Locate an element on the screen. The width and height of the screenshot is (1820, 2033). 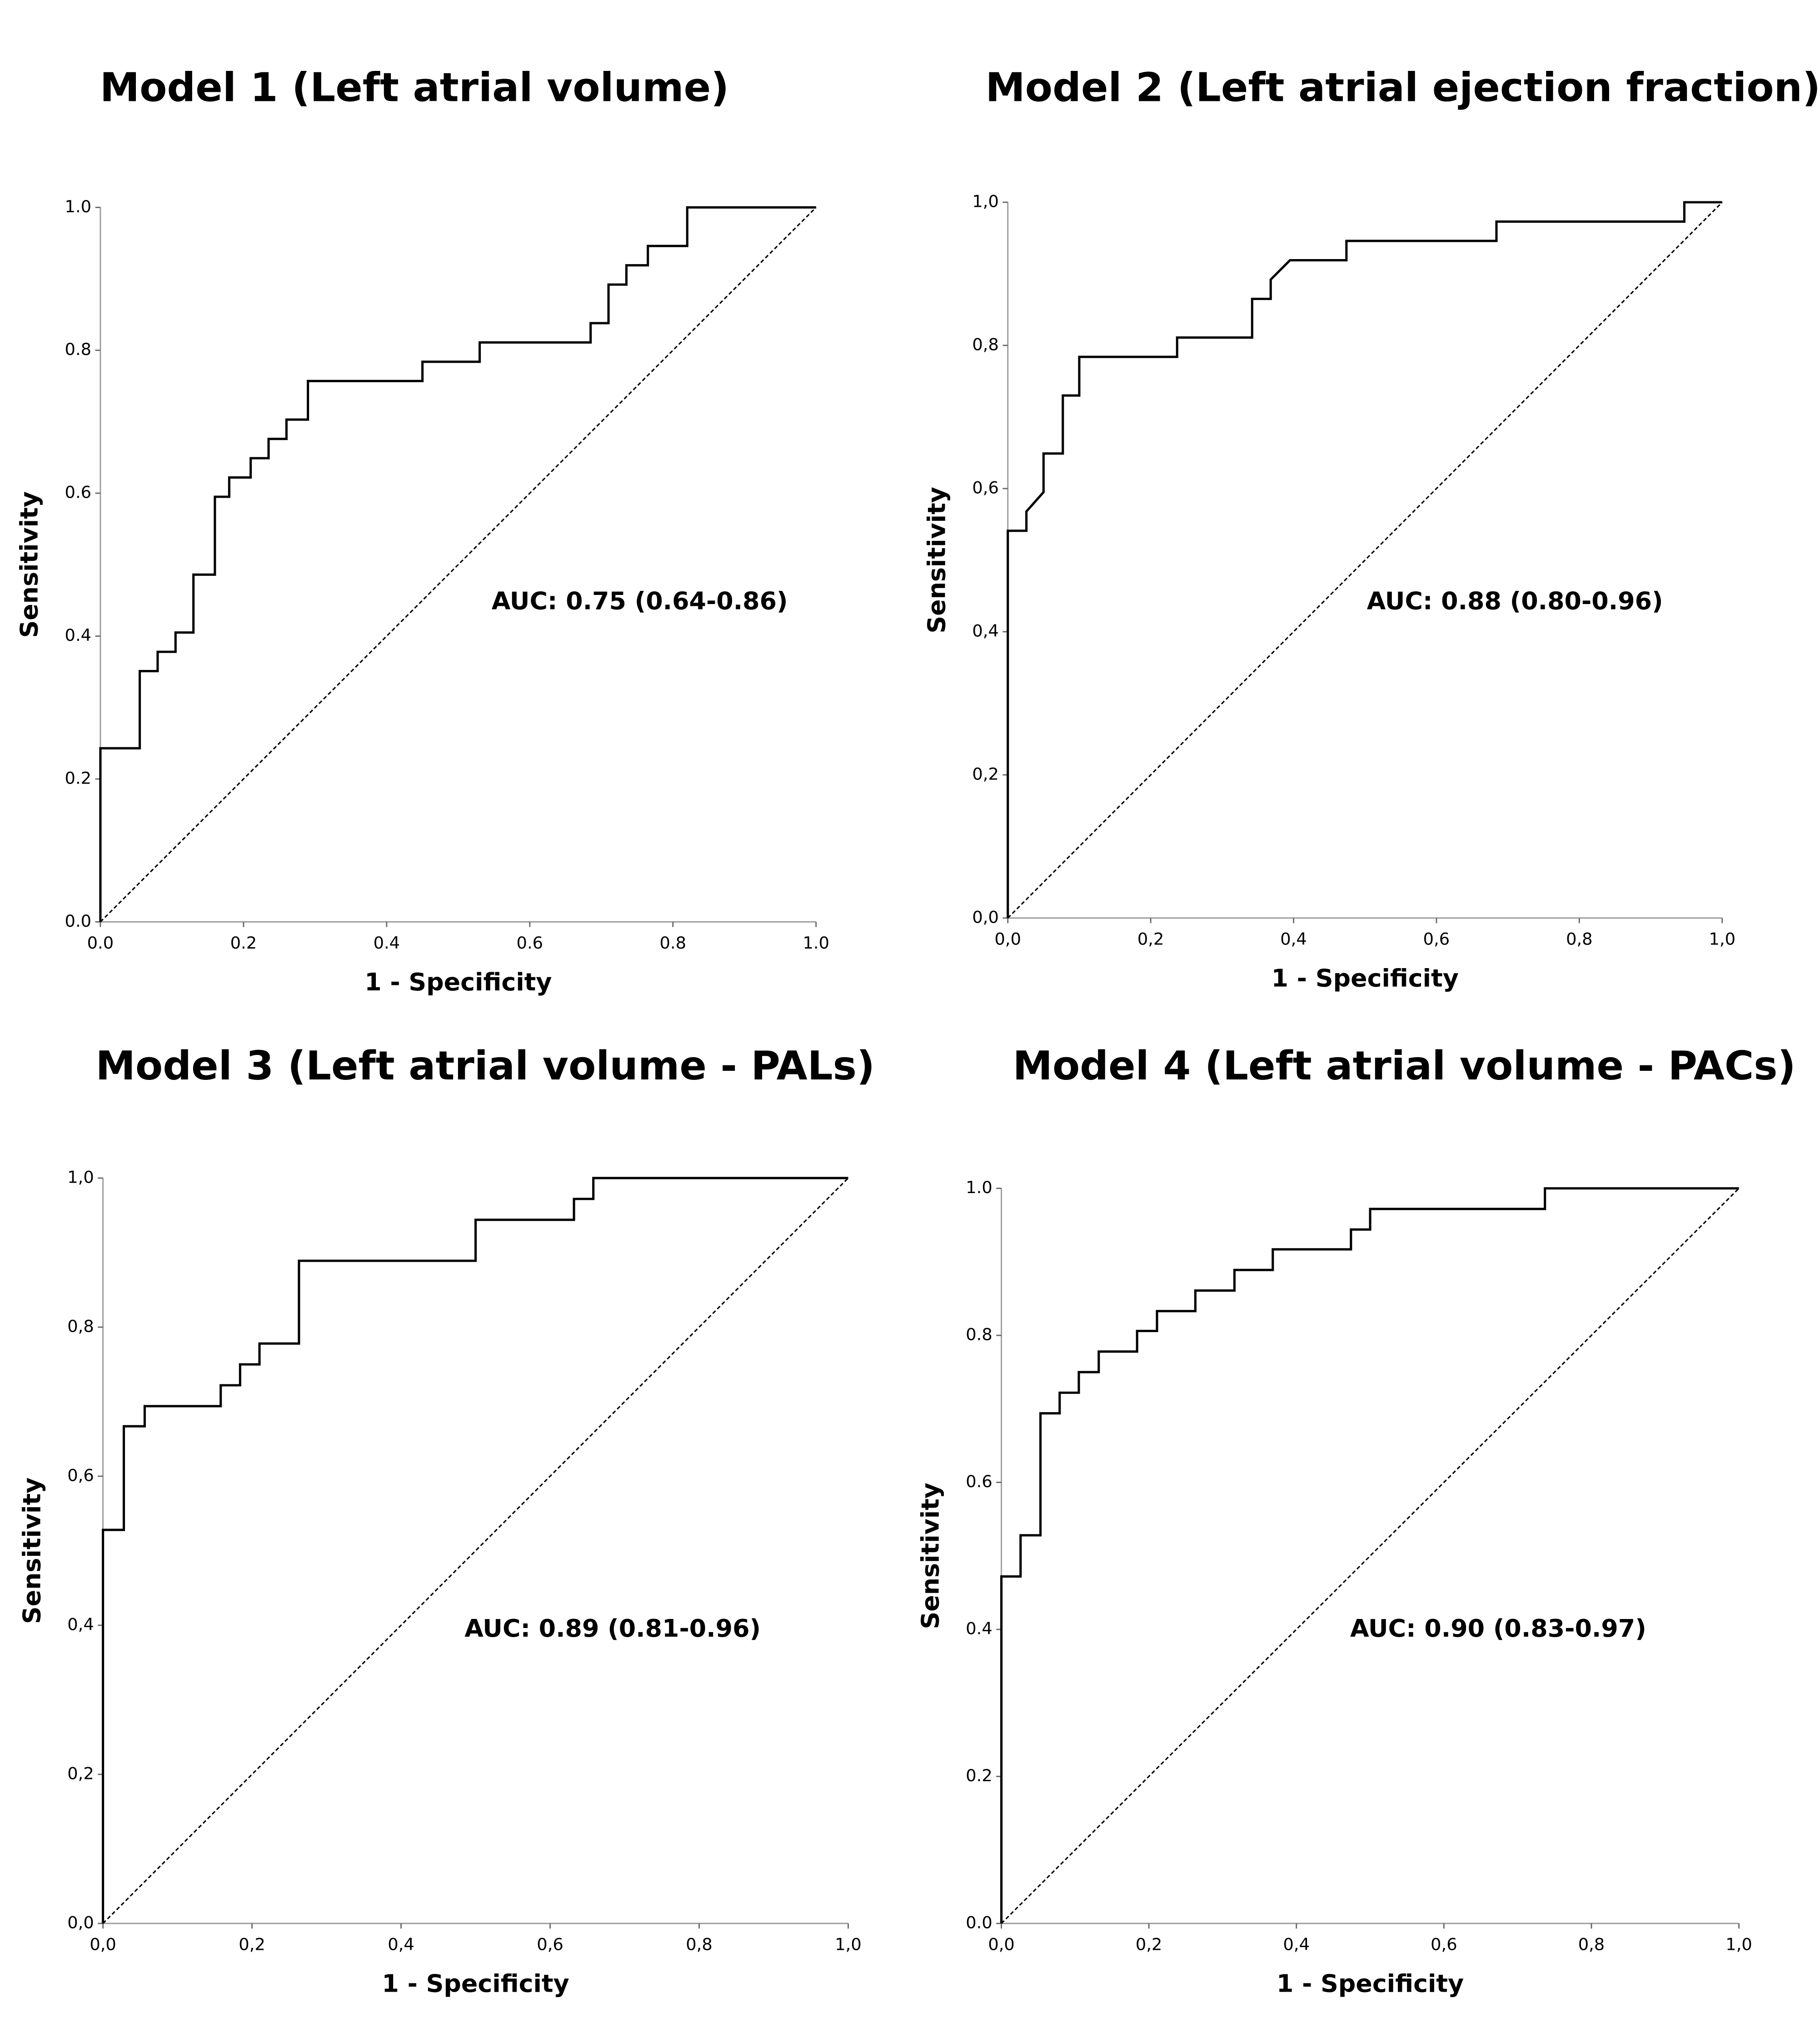
annotation: AUC: 0.89 (0.81-0.96) is located at coordinates (612, 1628).